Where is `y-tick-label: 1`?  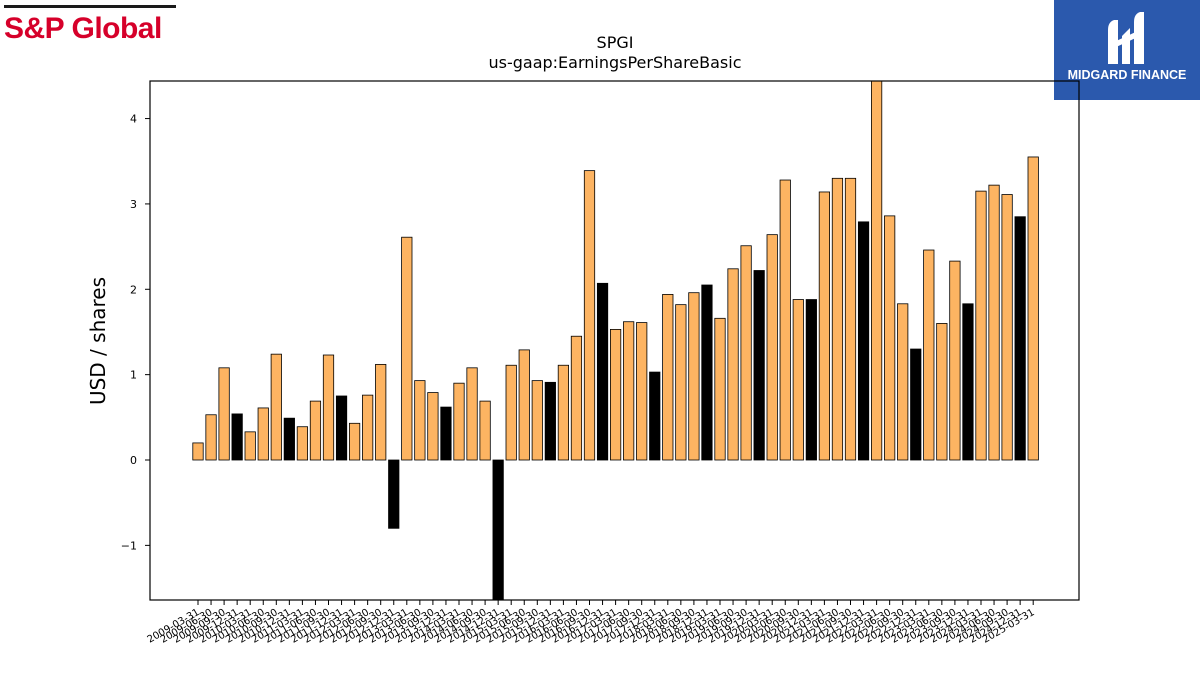 y-tick-label: 1 is located at coordinates (133, 375).